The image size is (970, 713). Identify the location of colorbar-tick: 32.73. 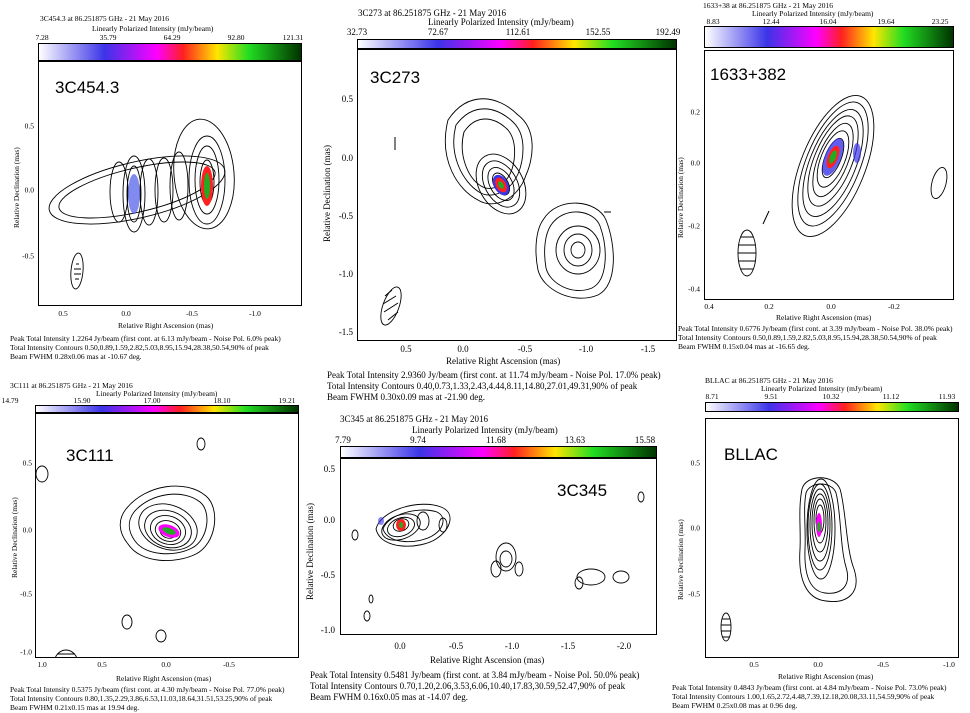
(357, 32).